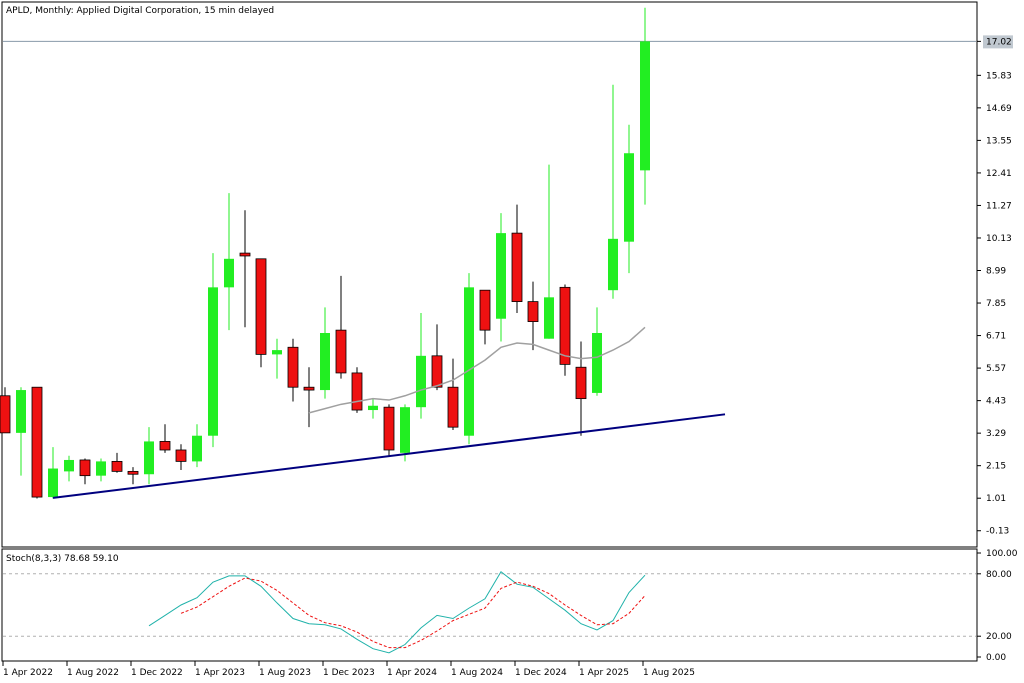  I want to click on svg-text: 17.02, so click(999, 42).